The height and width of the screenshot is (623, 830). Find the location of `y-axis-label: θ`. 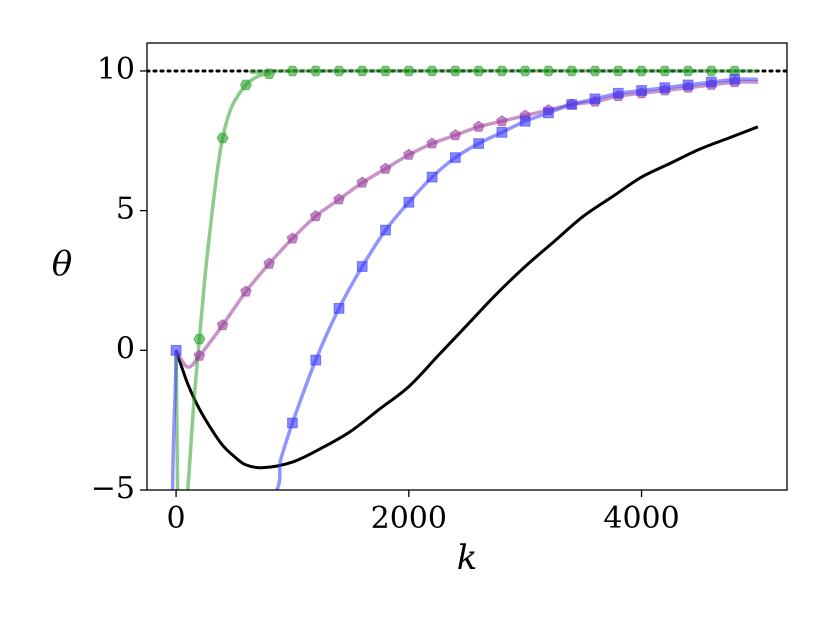

y-axis-label: θ is located at coordinates (62, 264).